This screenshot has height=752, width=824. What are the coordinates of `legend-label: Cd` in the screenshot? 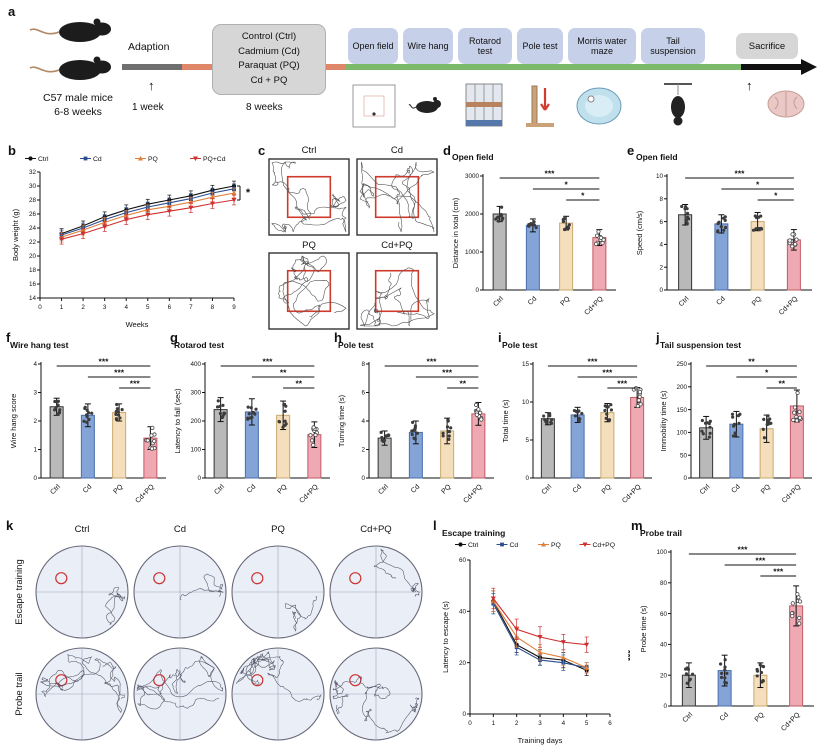 It's located at (97, 159).